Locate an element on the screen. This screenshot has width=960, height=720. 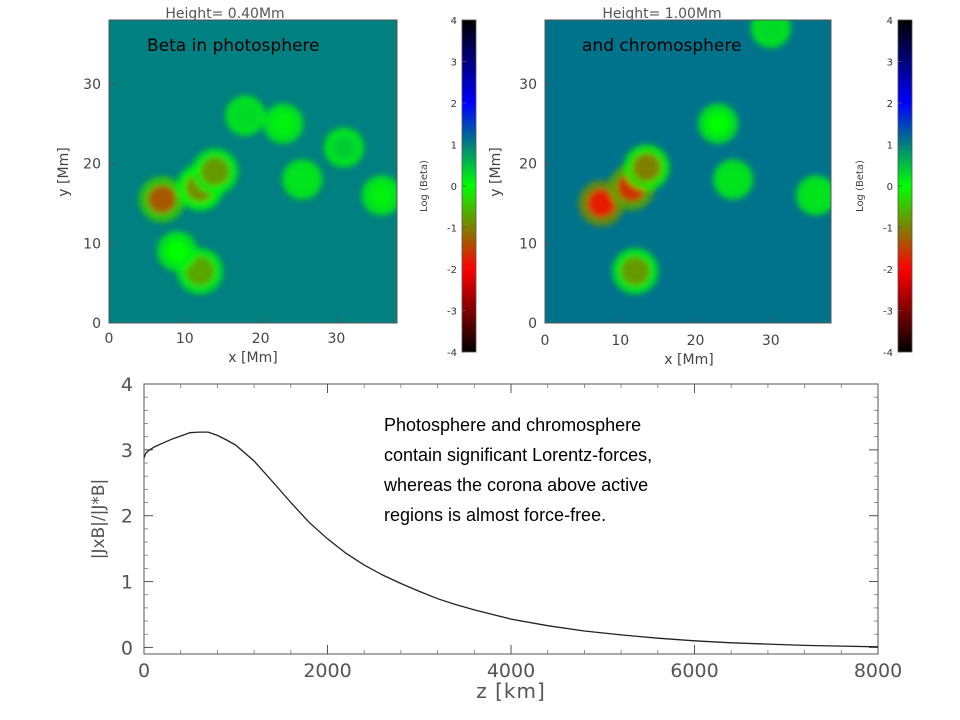
colorbar-2-tick-label: 2 is located at coordinates (890, 104).